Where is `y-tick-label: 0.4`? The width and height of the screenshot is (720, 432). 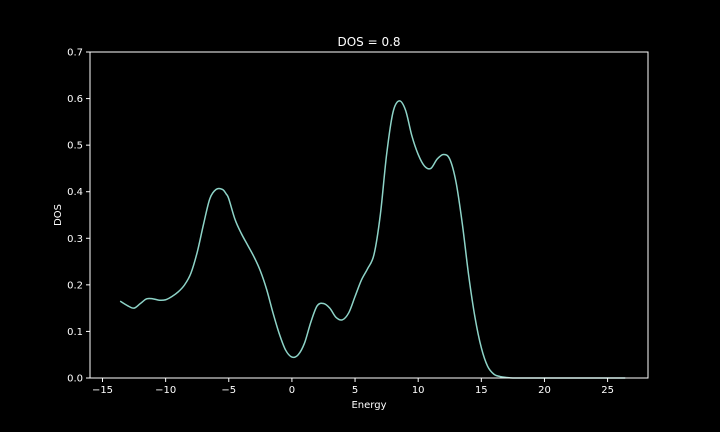
y-tick-label: 0.4 is located at coordinates (75, 192).